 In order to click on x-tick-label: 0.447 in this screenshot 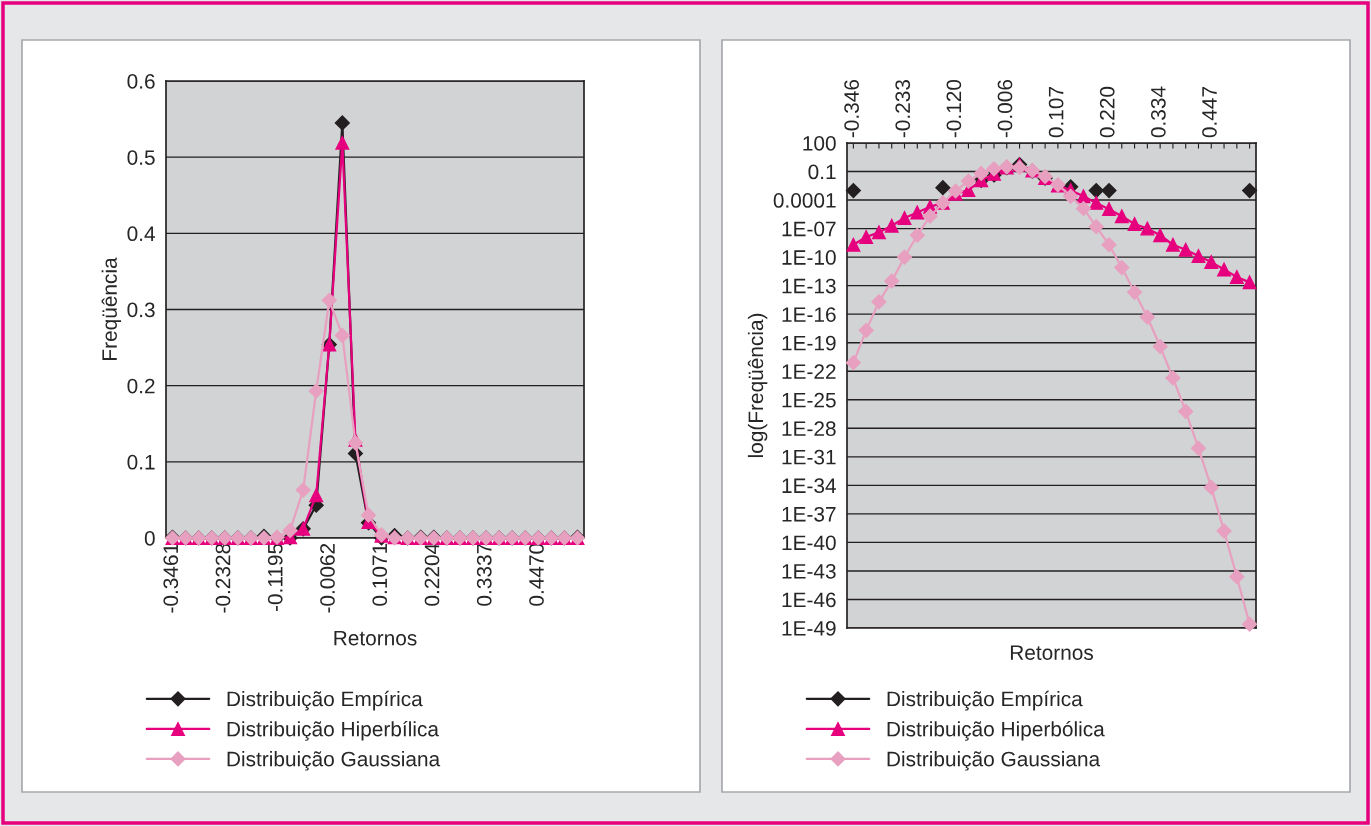, I will do `click(1209, 112)`.